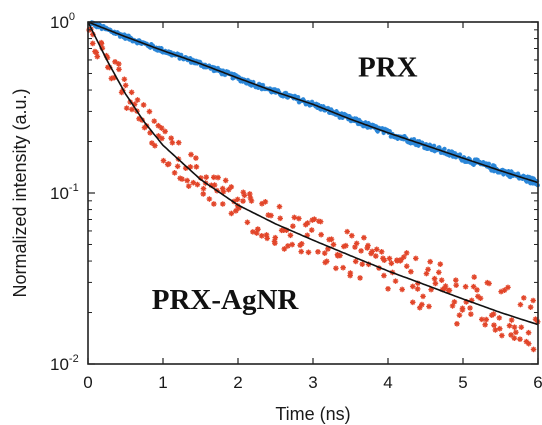  Describe the element at coordinates (312, 382) in the screenshot. I see `x-tick-label: 3` at that location.